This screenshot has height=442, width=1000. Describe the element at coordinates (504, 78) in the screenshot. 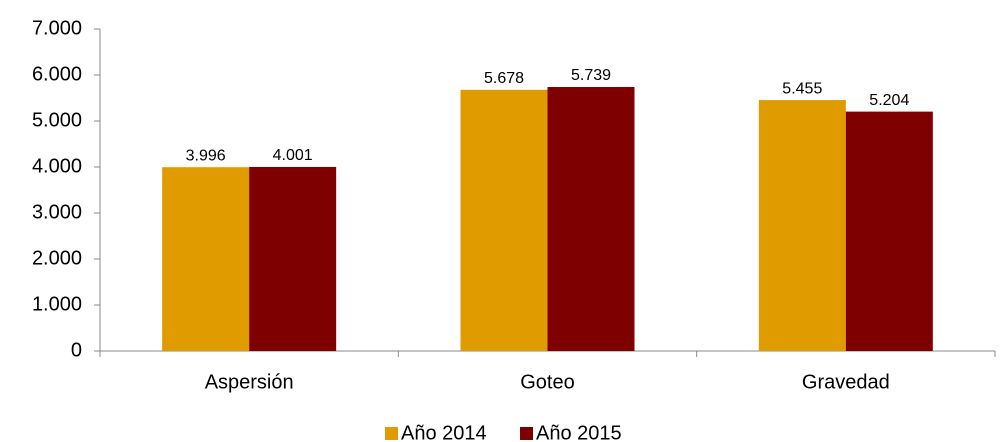

I see `value-label: 5.678` at that location.